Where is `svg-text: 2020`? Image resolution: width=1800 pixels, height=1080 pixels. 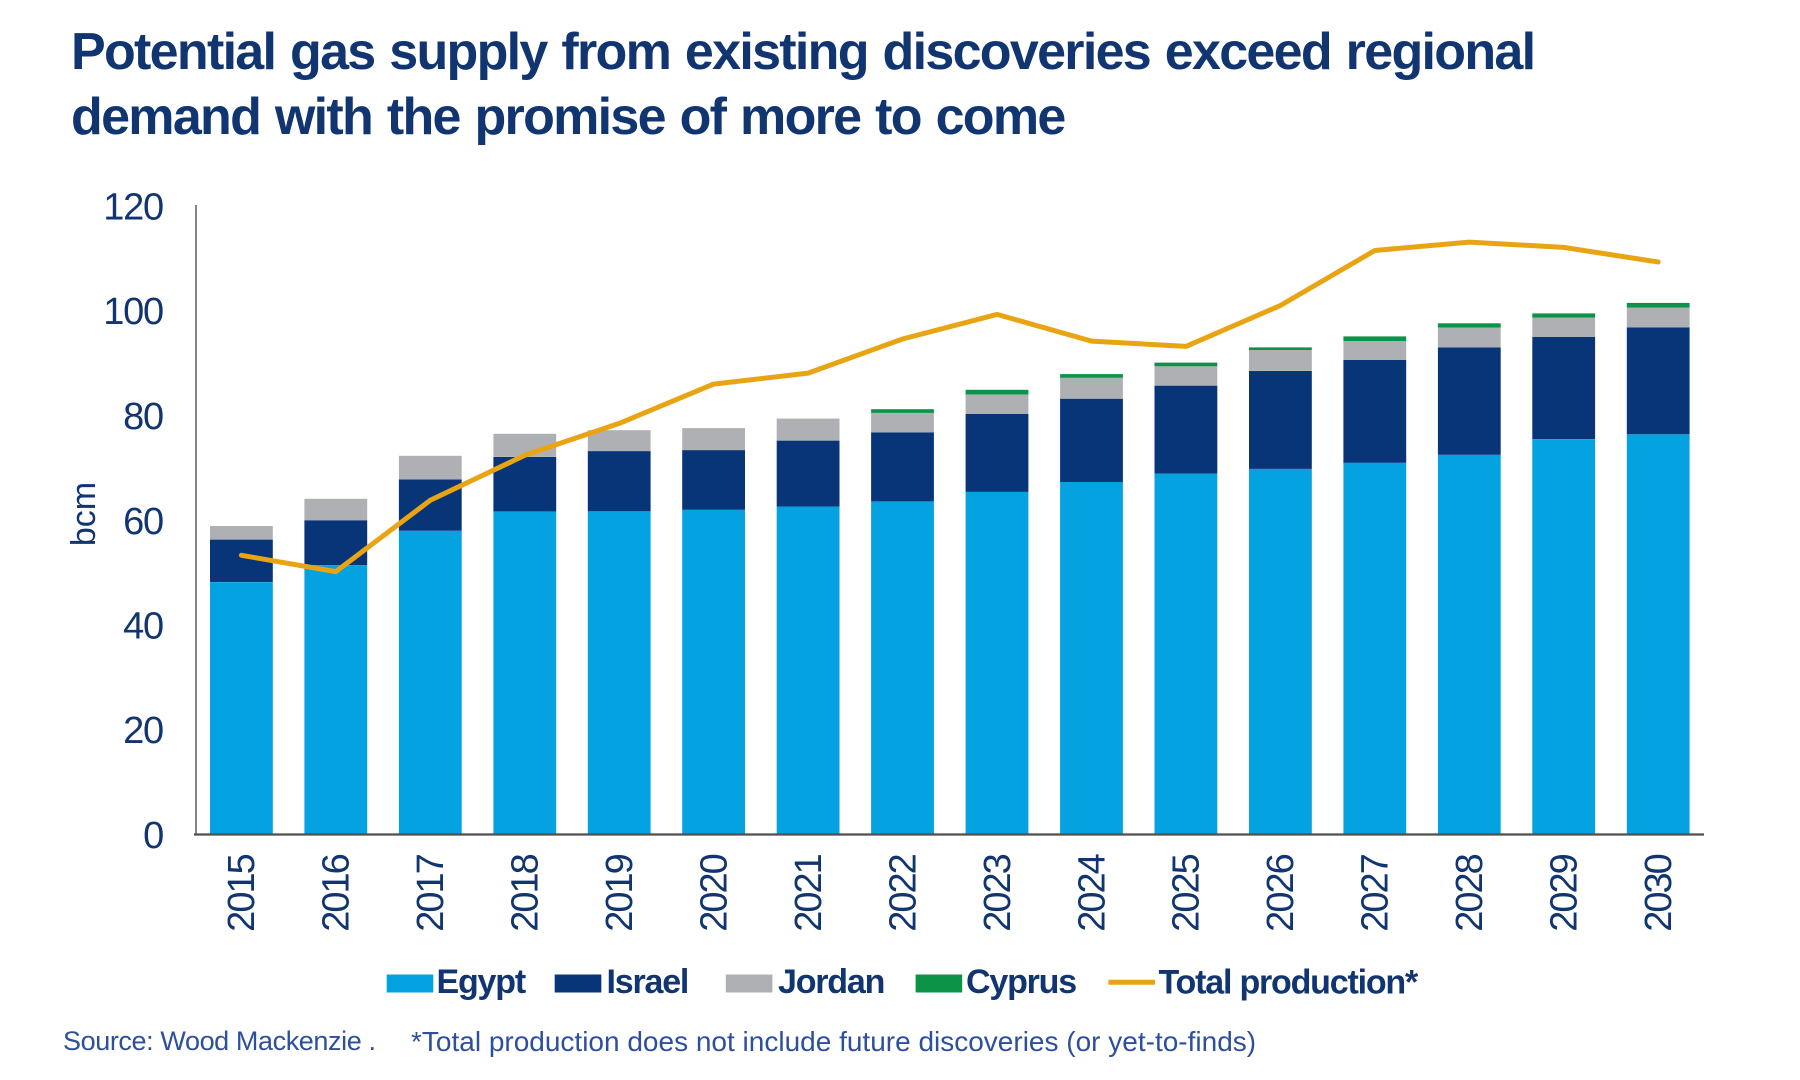
svg-text: 2020 is located at coordinates (714, 892).